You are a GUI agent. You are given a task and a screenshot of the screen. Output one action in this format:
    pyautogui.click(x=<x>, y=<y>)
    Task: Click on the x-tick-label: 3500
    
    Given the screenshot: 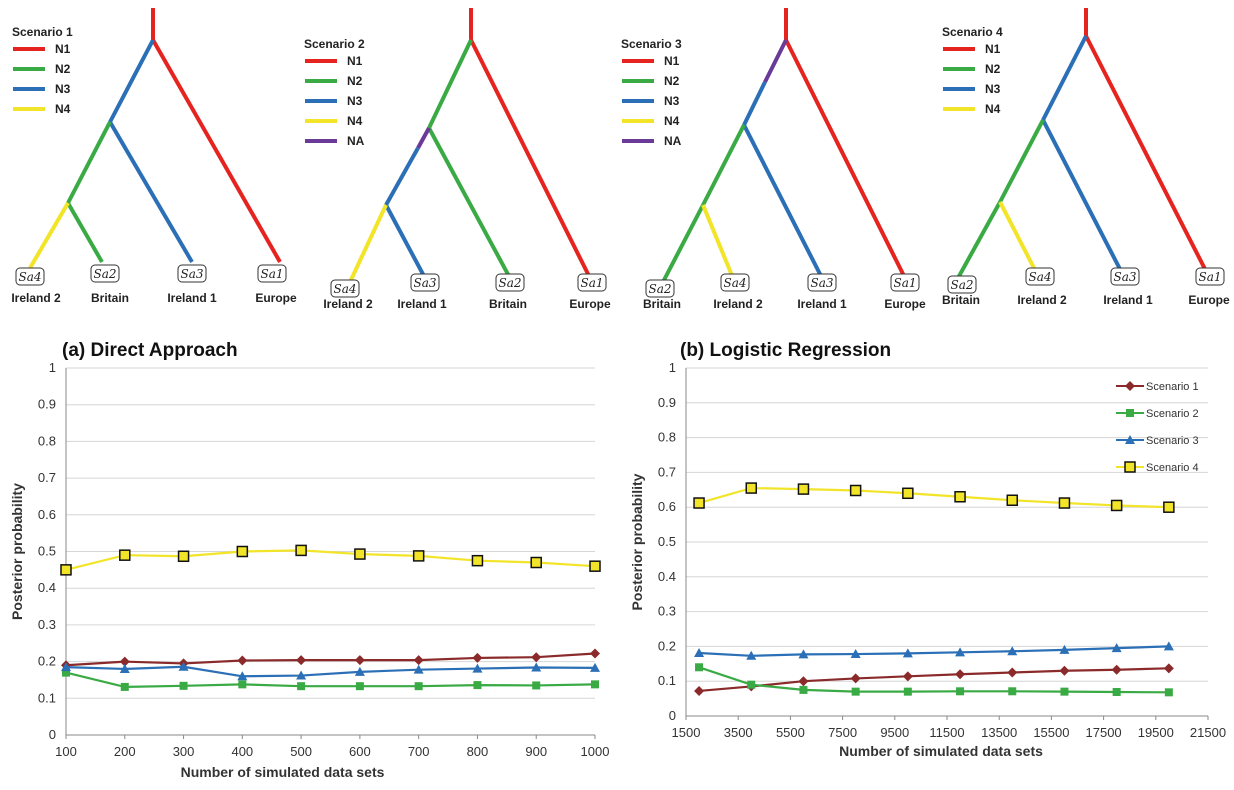 What is the action you would take?
    pyautogui.click(x=738, y=732)
    